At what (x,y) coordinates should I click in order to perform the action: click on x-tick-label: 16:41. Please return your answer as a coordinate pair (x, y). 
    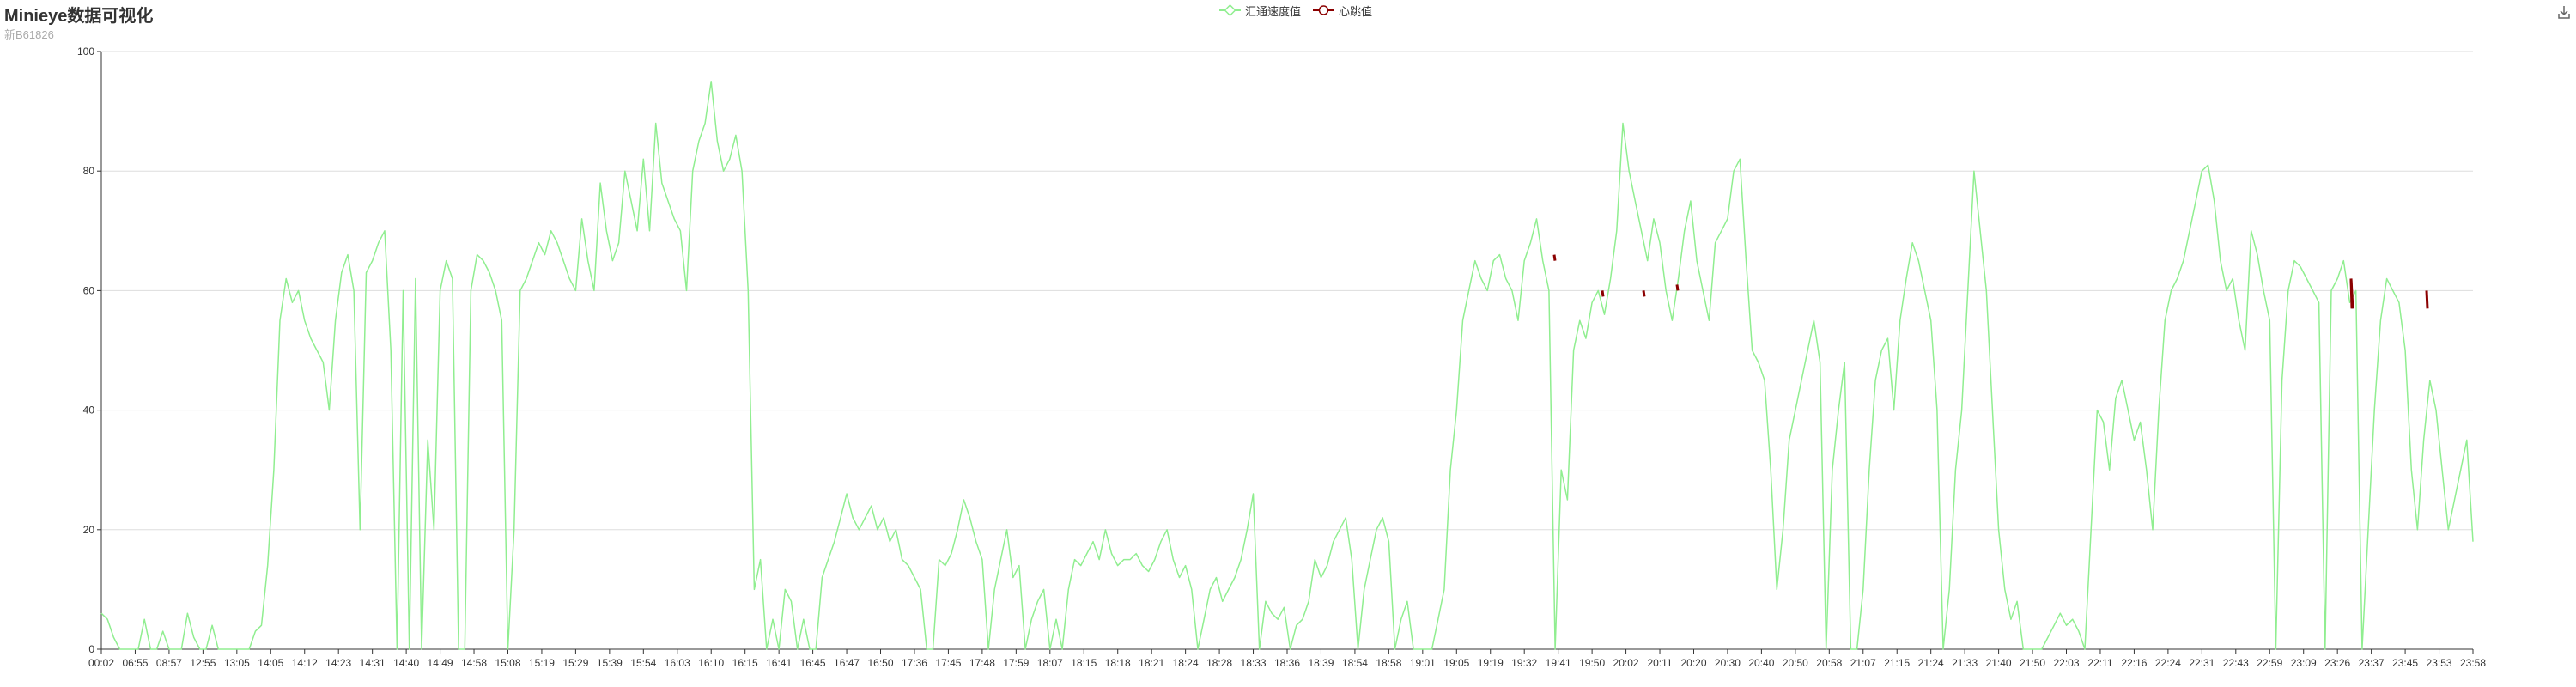
    Looking at the image, I should click on (779, 663).